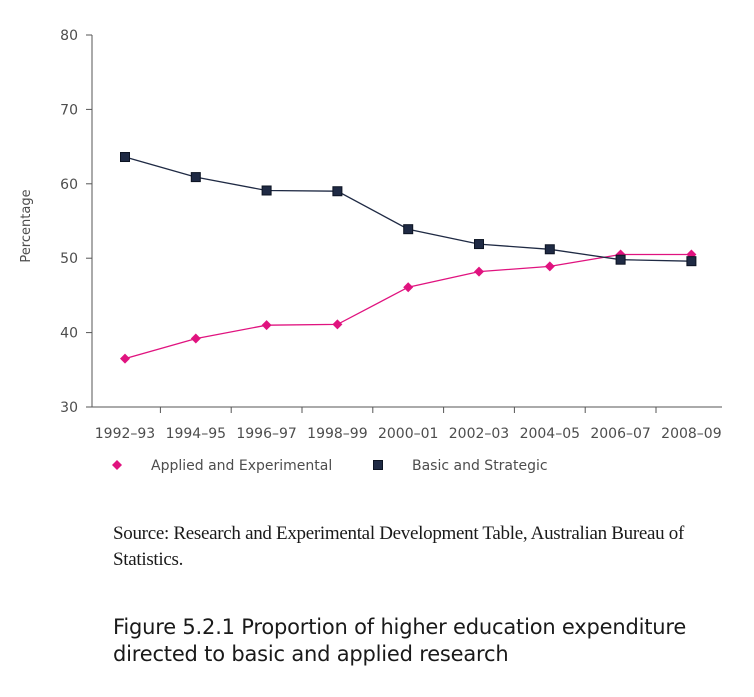 This screenshot has width=754, height=697. I want to click on x-tick-label: 2006–07, so click(620, 434).